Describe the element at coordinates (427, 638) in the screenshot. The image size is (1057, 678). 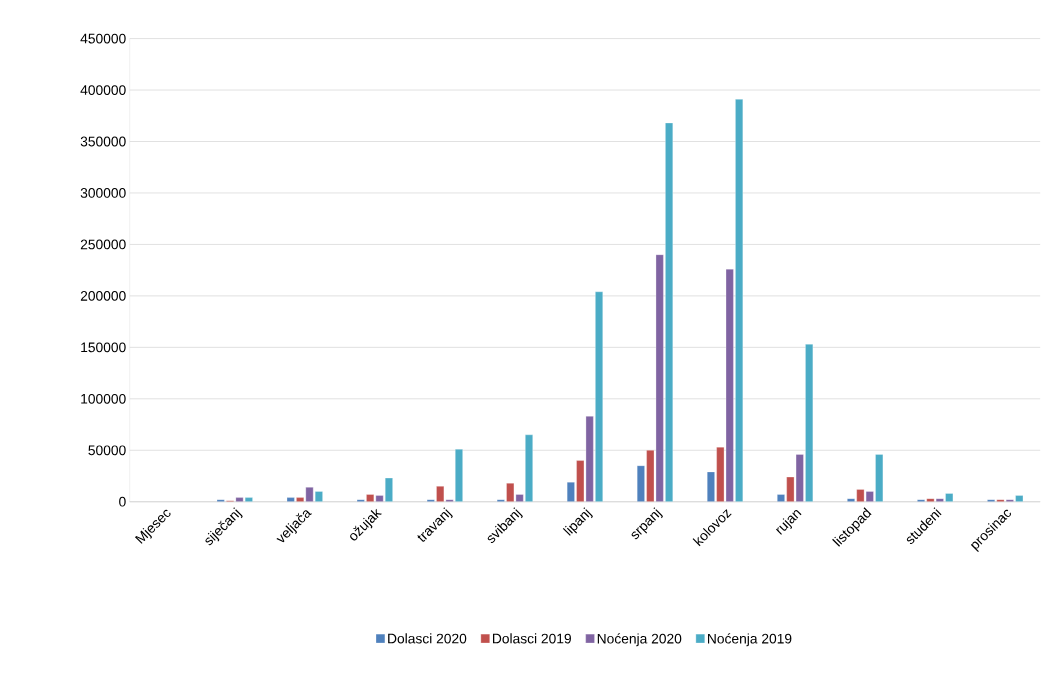
I see `legend-label: Dolasci 2020` at that location.